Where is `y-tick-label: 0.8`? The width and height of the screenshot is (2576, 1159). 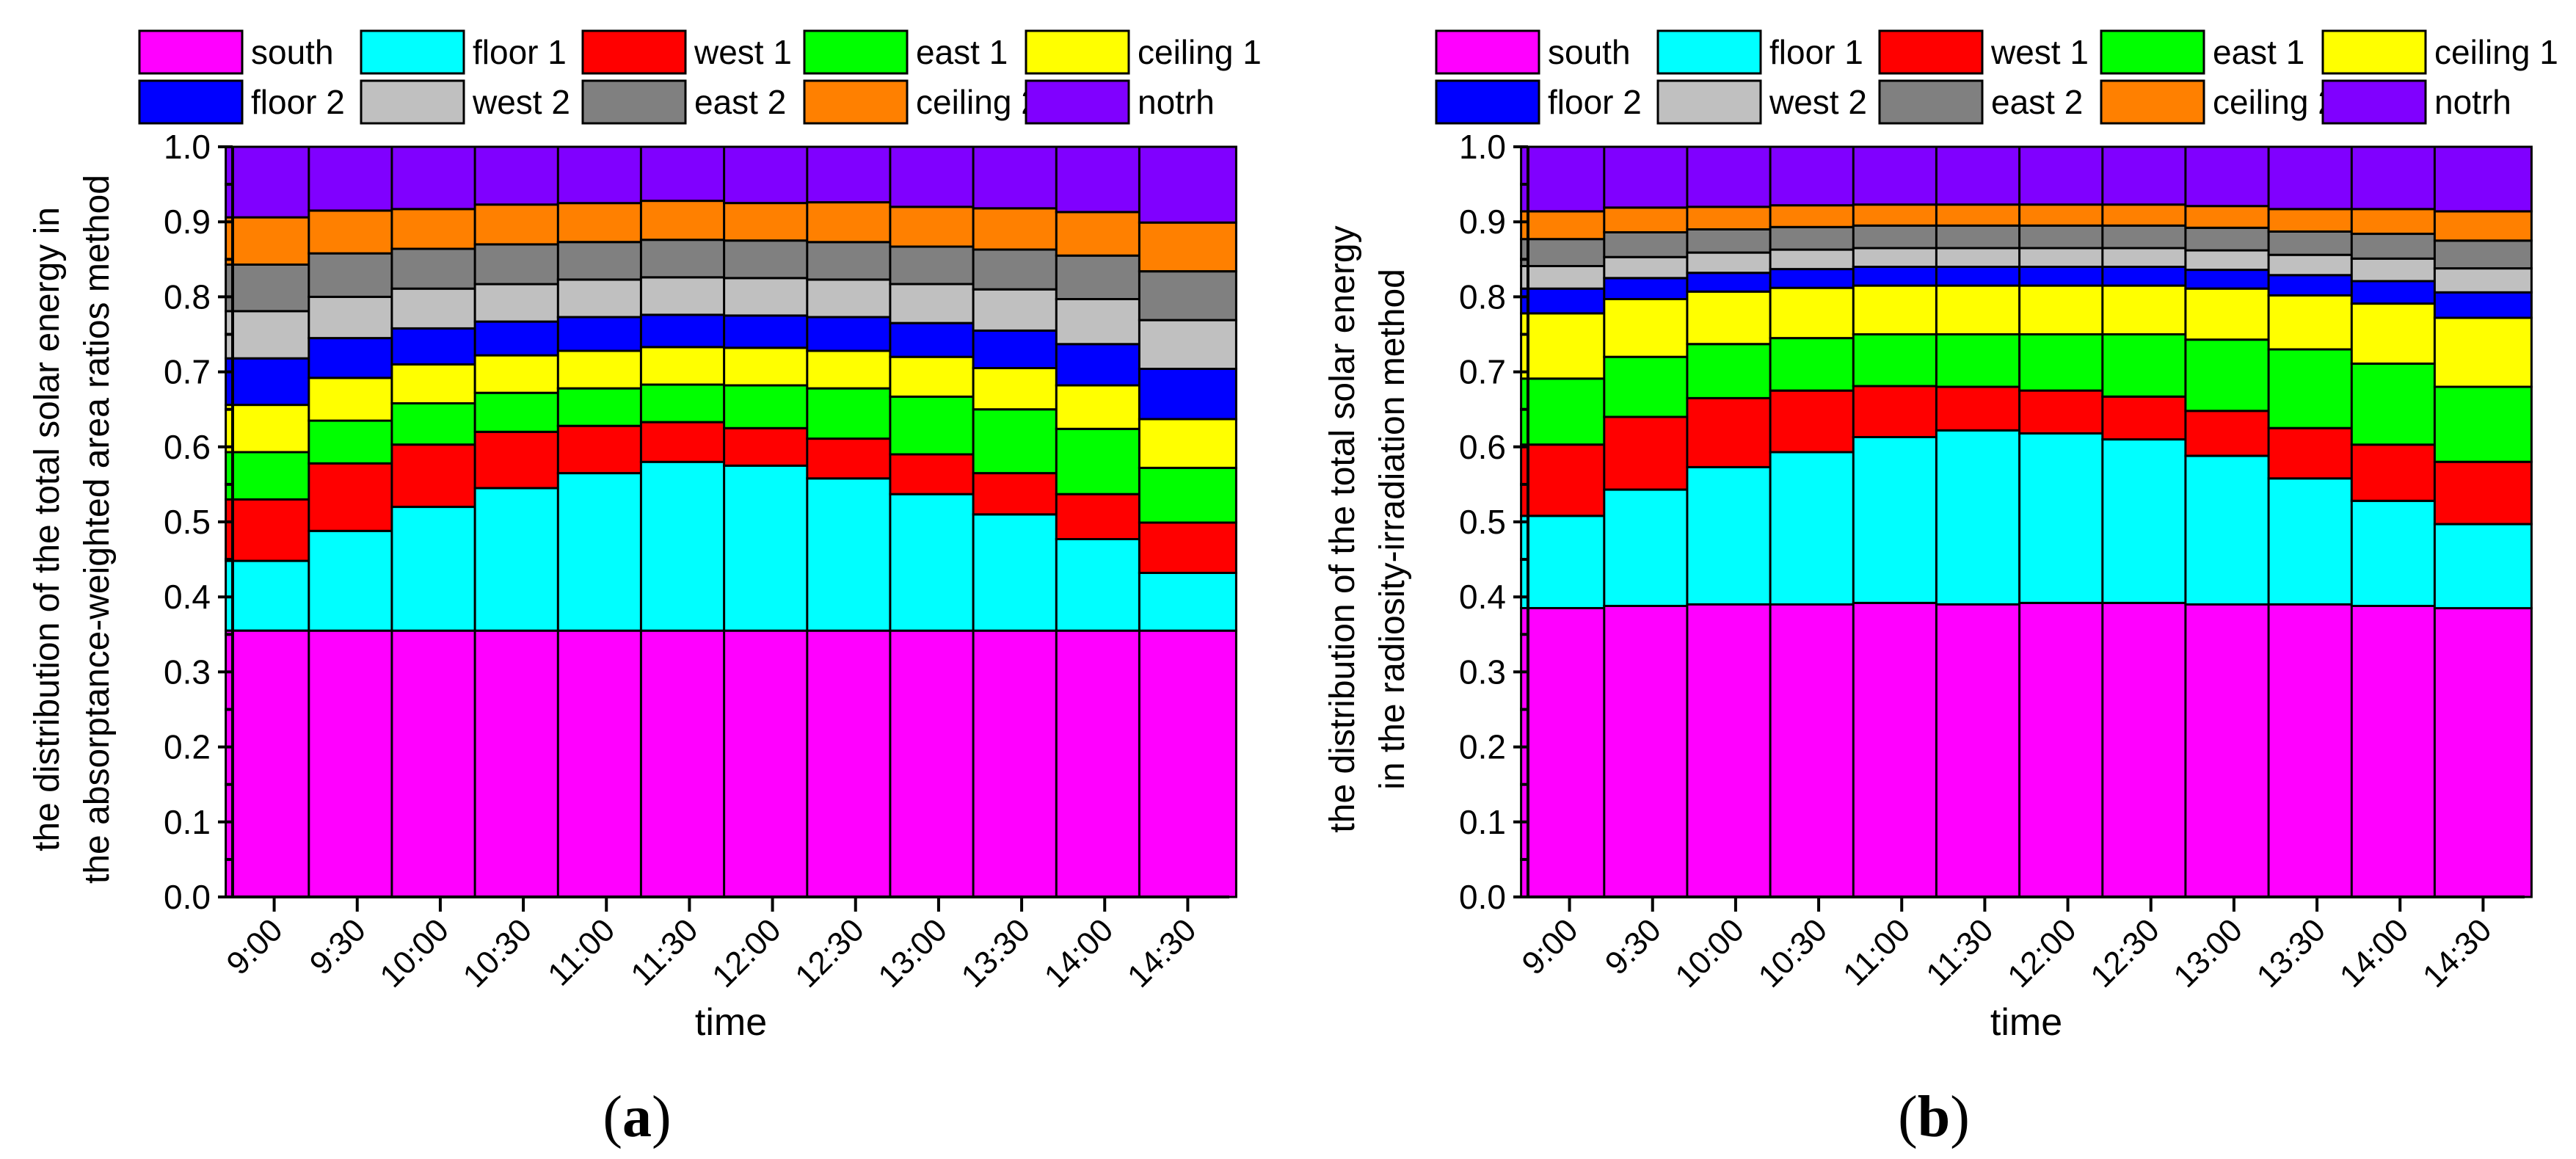 y-tick-label: 0.8 is located at coordinates (1482, 296).